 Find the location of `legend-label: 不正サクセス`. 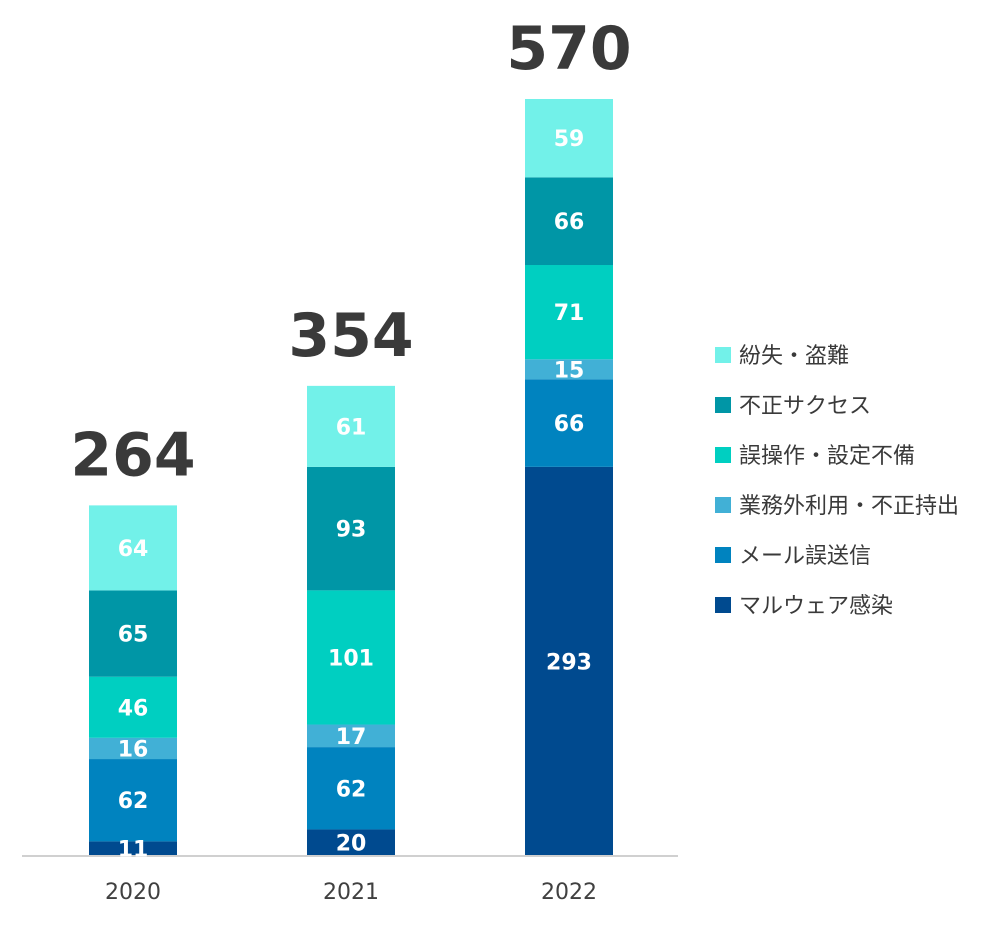

legend-label: 不正サクセス is located at coordinates (805, 406).